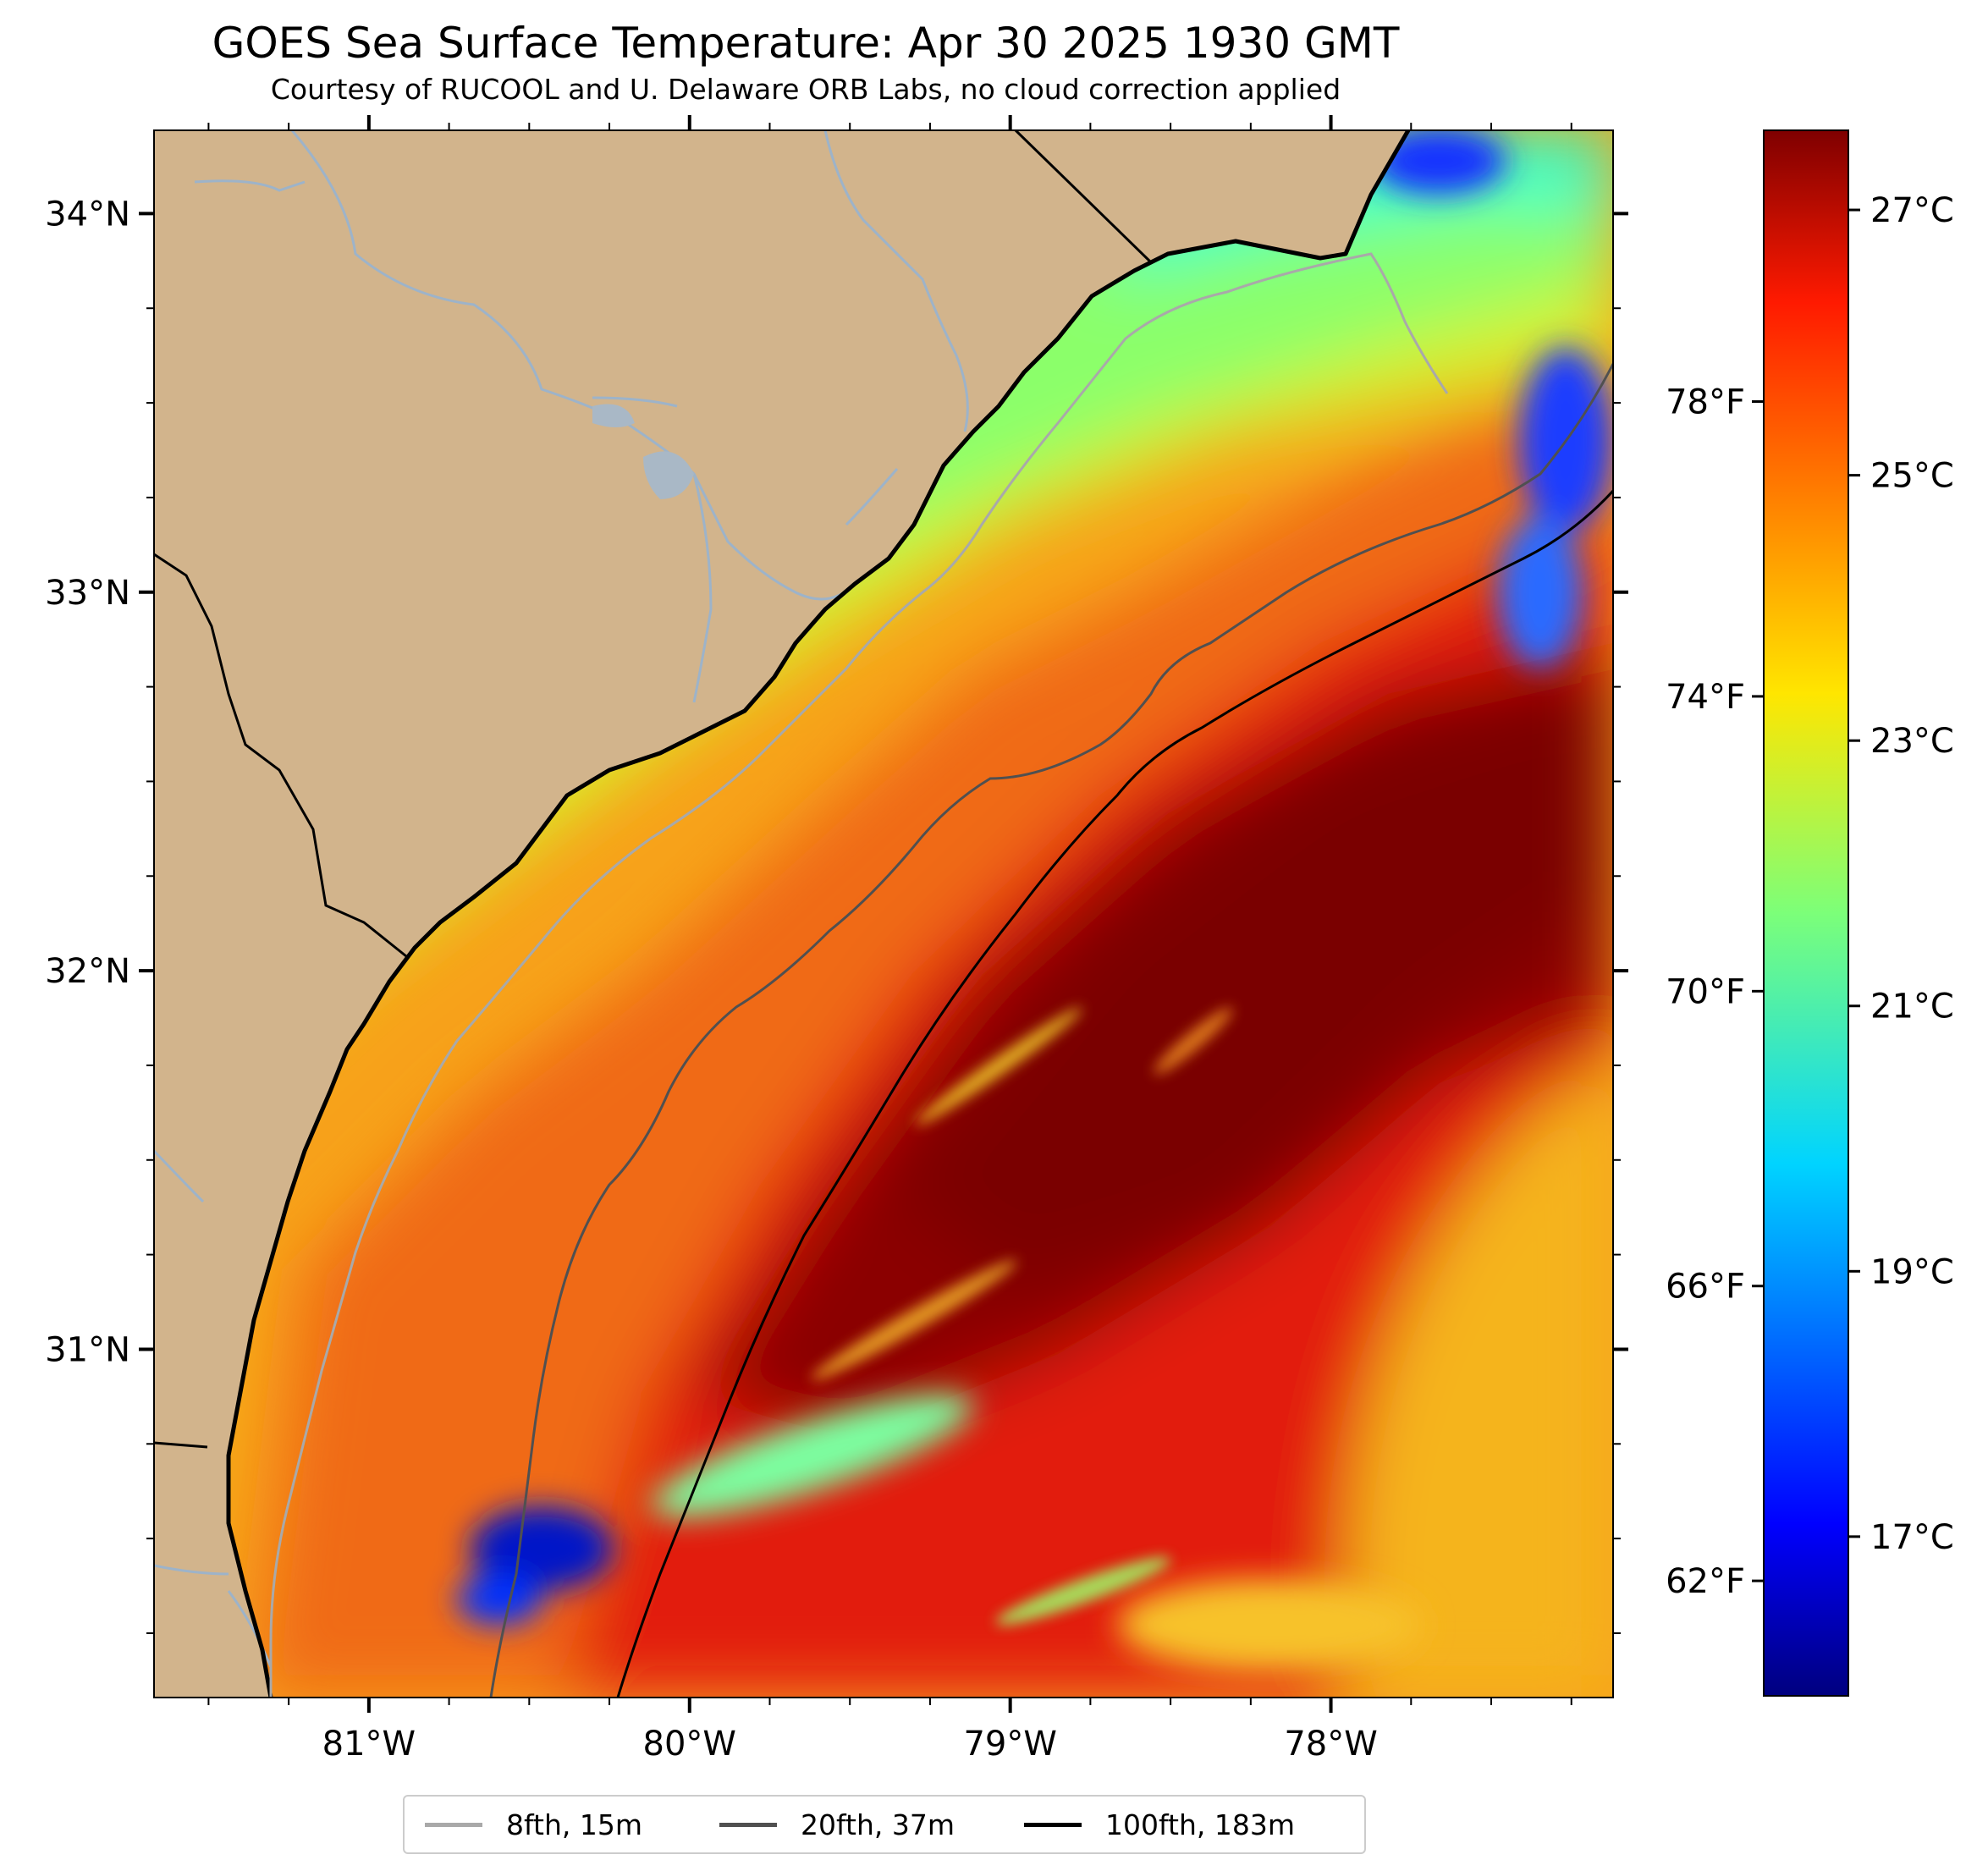 The image size is (1988, 1871). Describe the element at coordinates (1912, 211) in the screenshot. I see `colorbar-c-tick-label: 27°C` at that location.